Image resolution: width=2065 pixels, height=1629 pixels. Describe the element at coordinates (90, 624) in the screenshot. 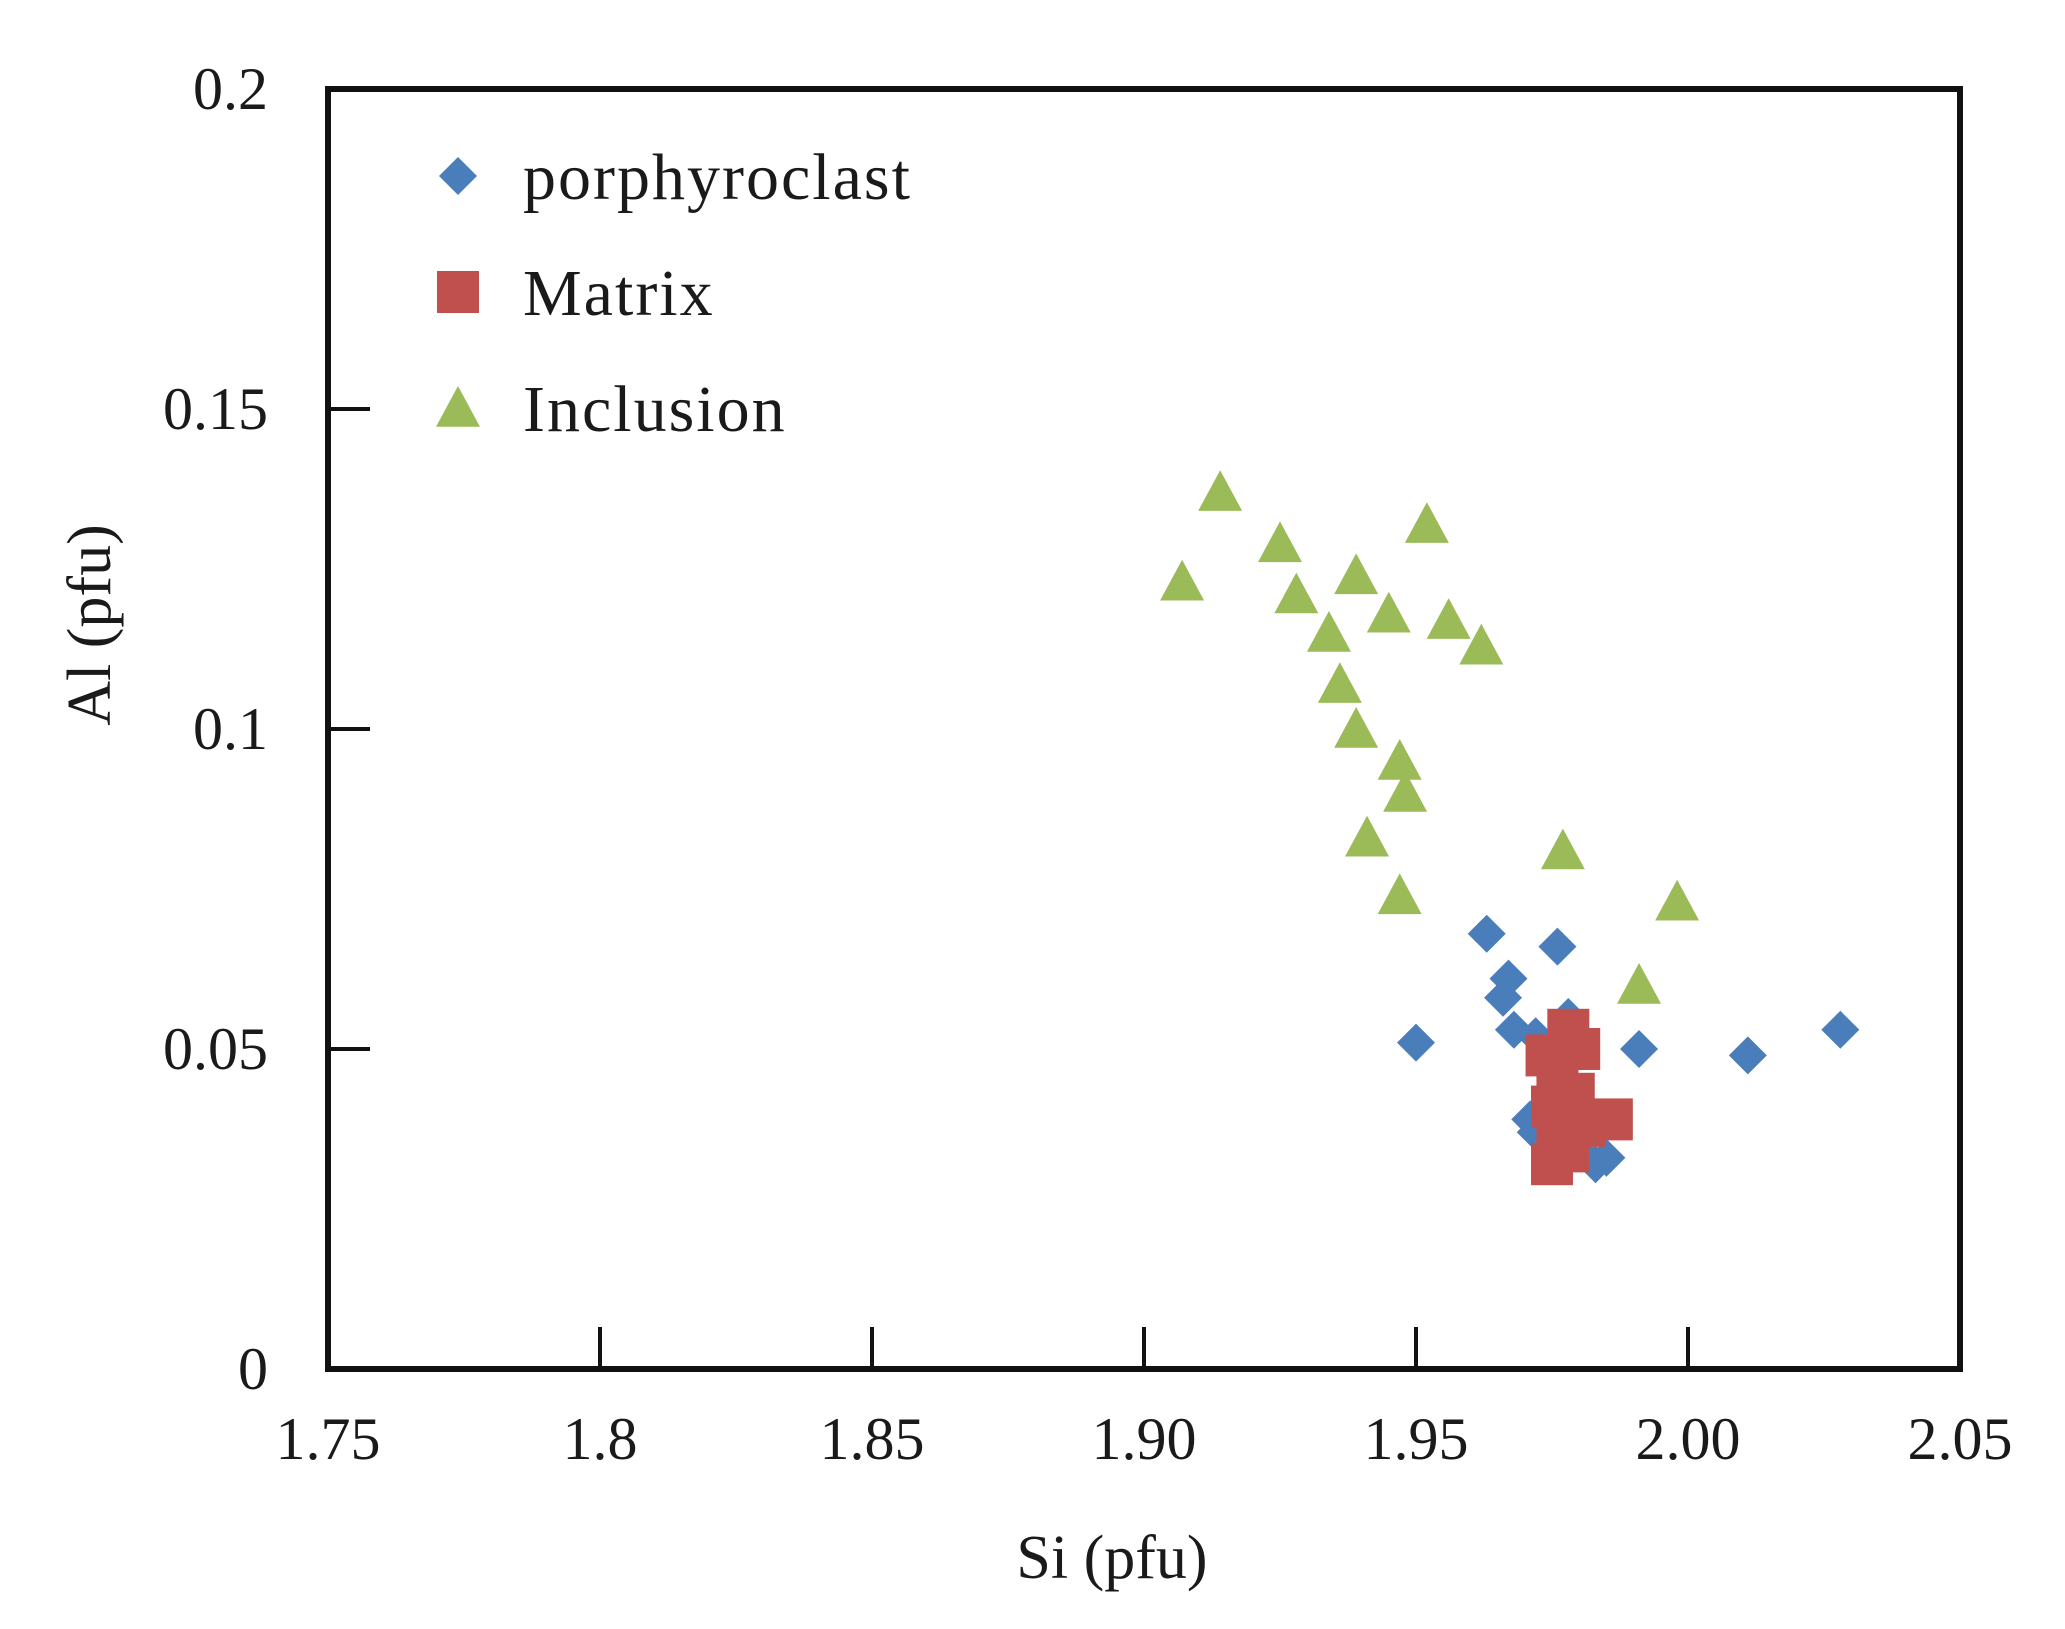

I see `y-axis-title: Al (pfu)` at that location.